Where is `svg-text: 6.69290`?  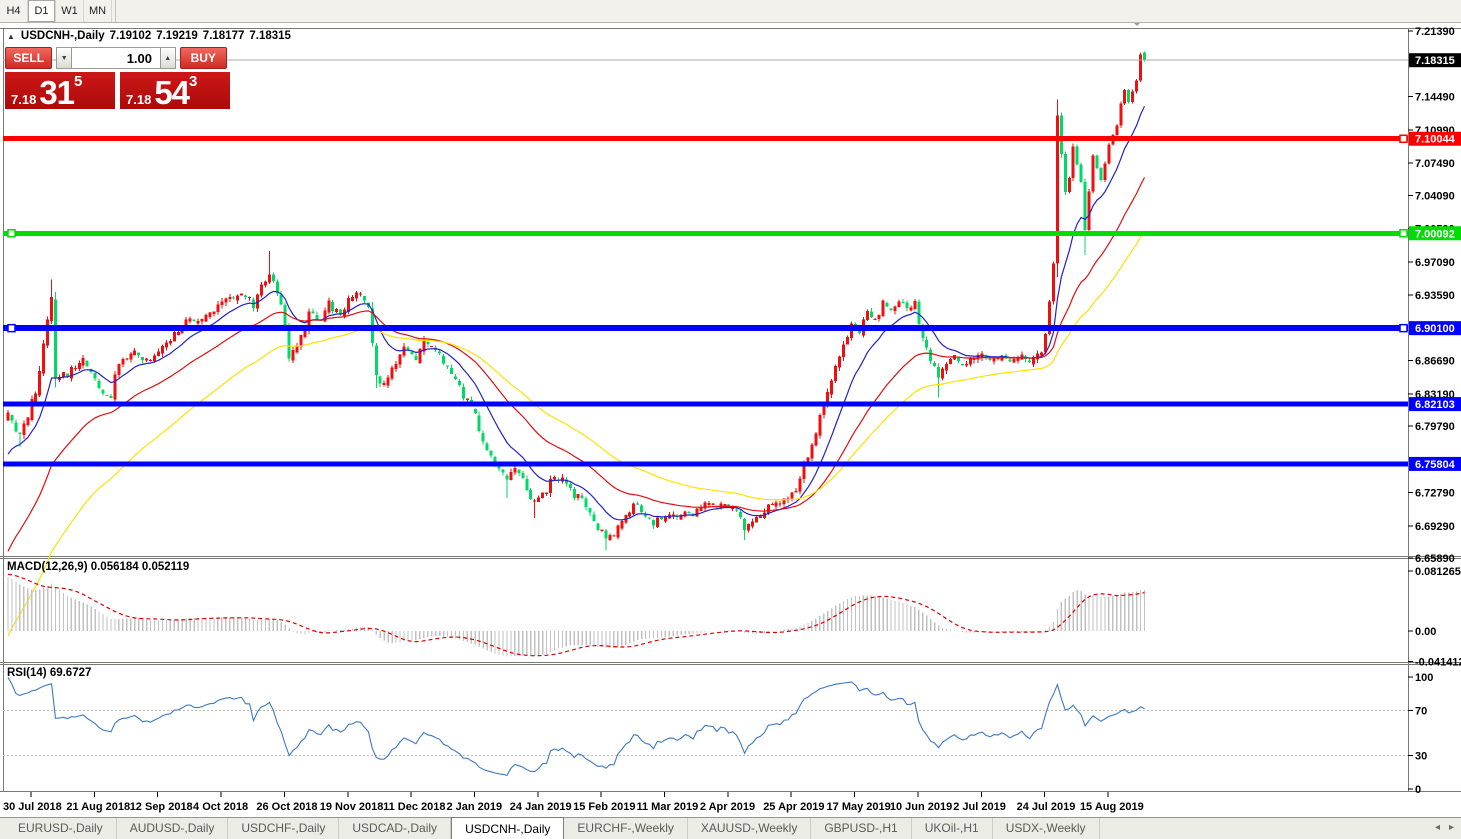 svg-text: 6.69290 is located at coordinates (1435, 527).